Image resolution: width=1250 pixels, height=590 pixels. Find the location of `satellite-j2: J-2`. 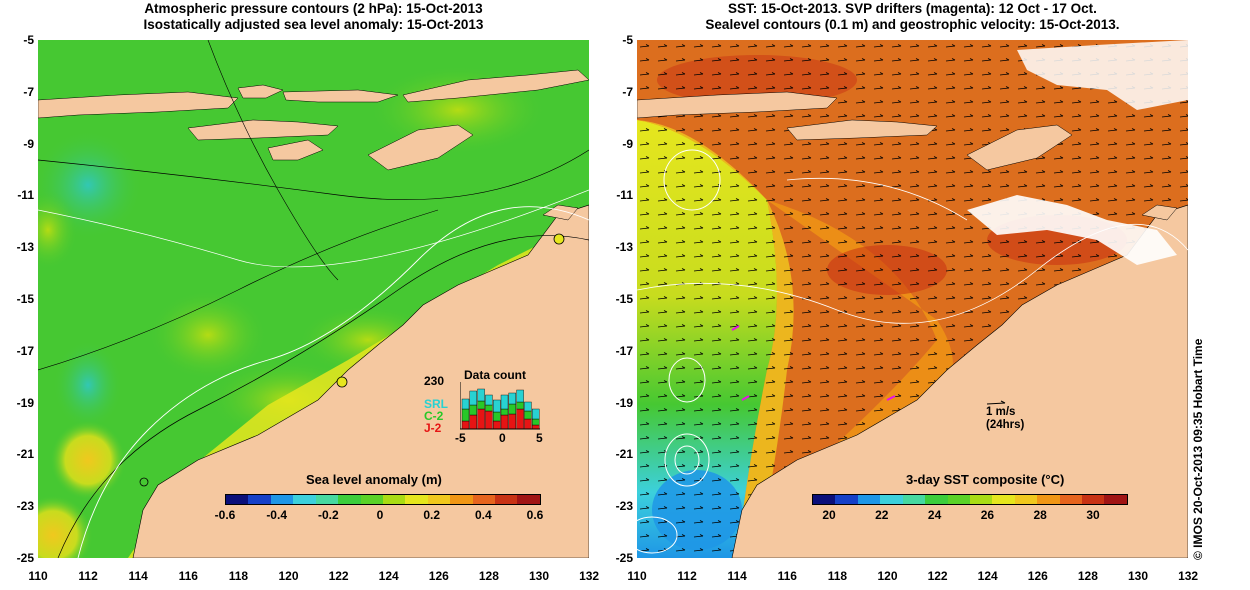

satellite-j2: J-2 is located at coordinates (433, 428).